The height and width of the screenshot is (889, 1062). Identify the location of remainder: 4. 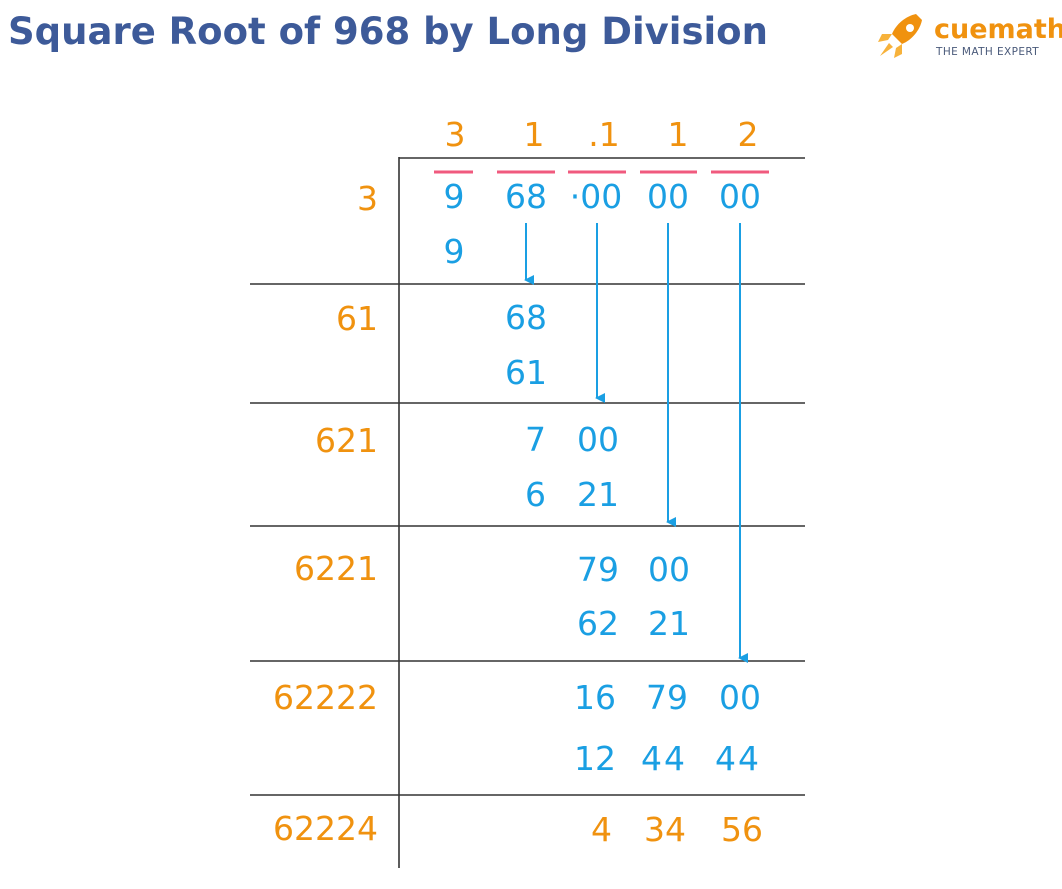
(601, 829).